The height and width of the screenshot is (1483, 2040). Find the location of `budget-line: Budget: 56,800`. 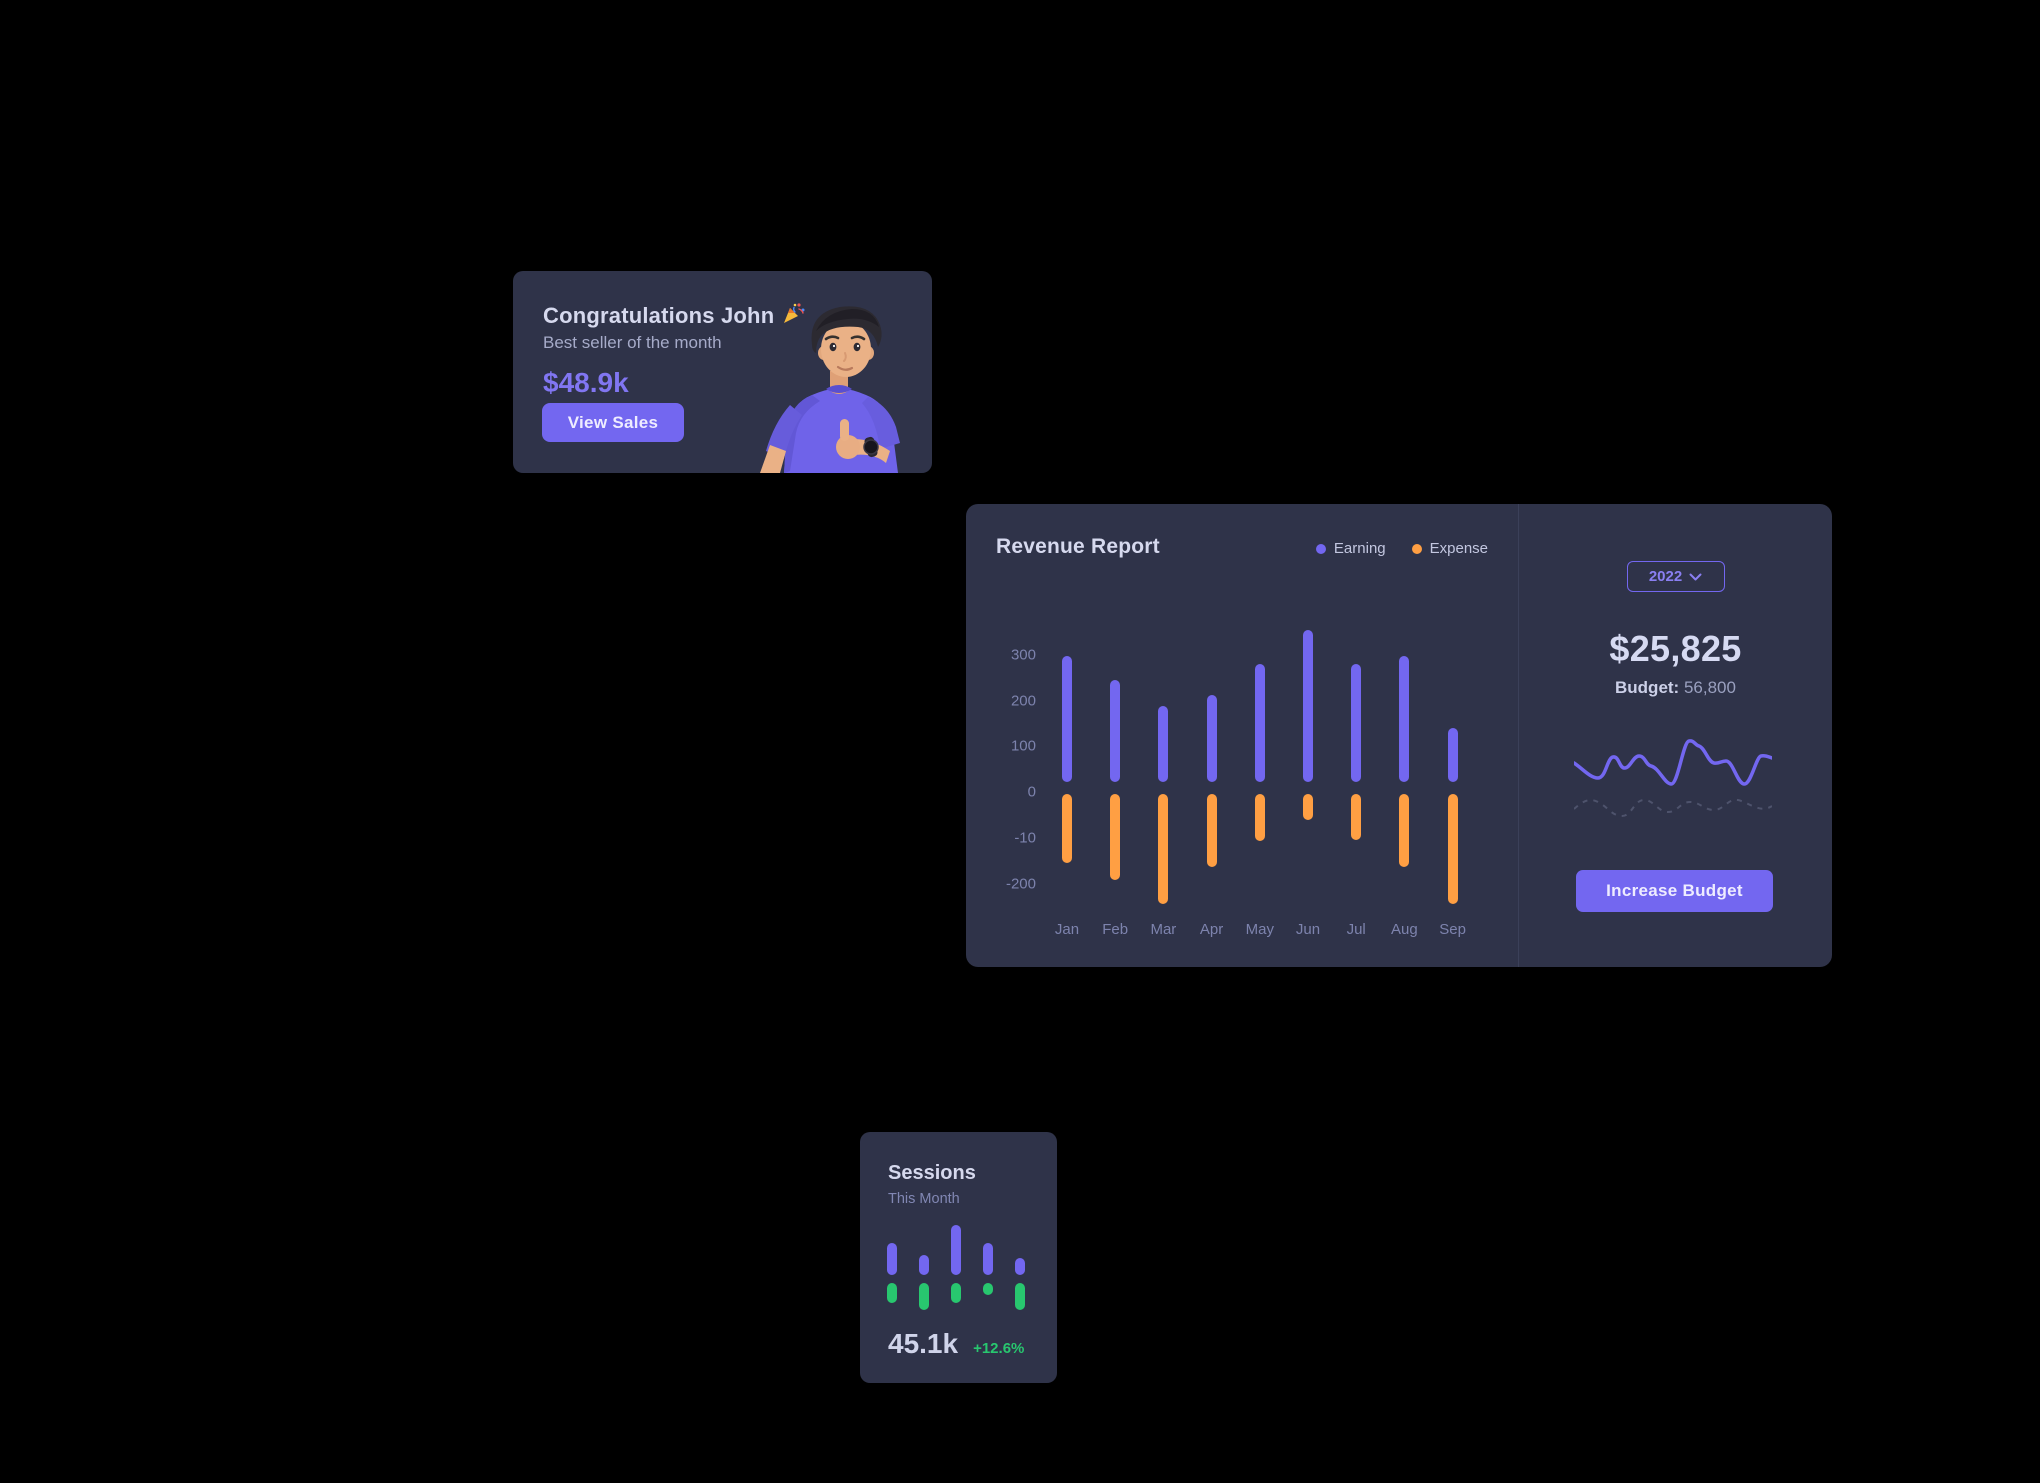

budget-line: Budget: 56,800 is located at coordinates (1675, 688).